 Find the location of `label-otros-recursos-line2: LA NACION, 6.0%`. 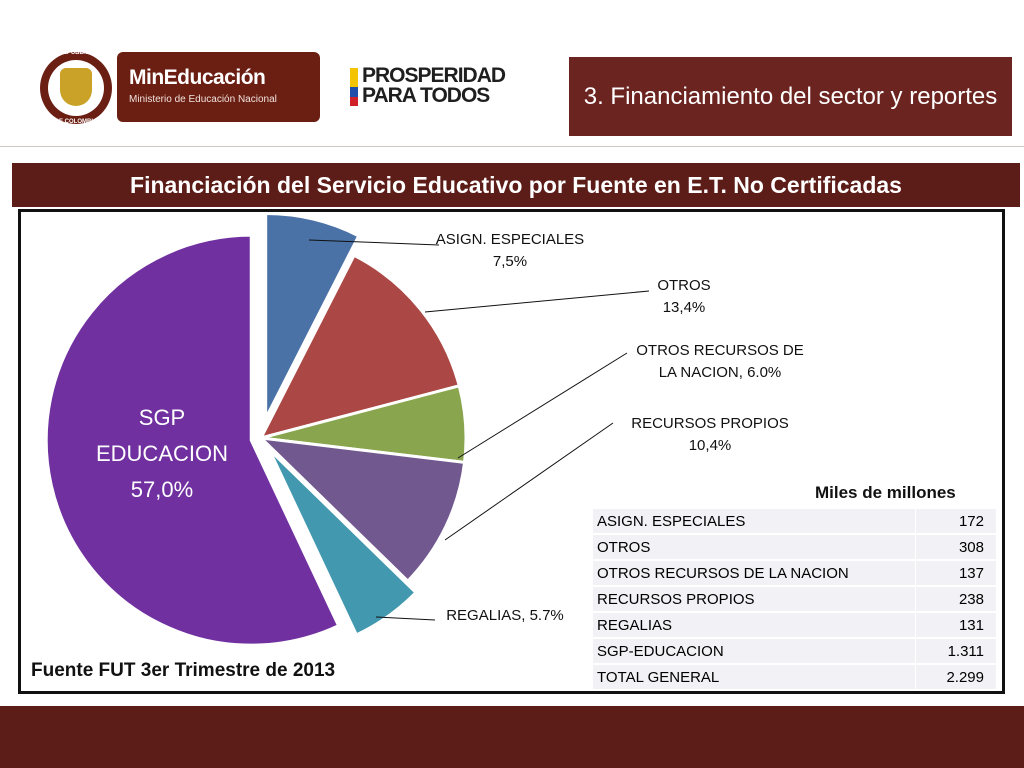

label-otros-recursos-line2: LA NACION, 6.0% is located at coordinates (720, 372).